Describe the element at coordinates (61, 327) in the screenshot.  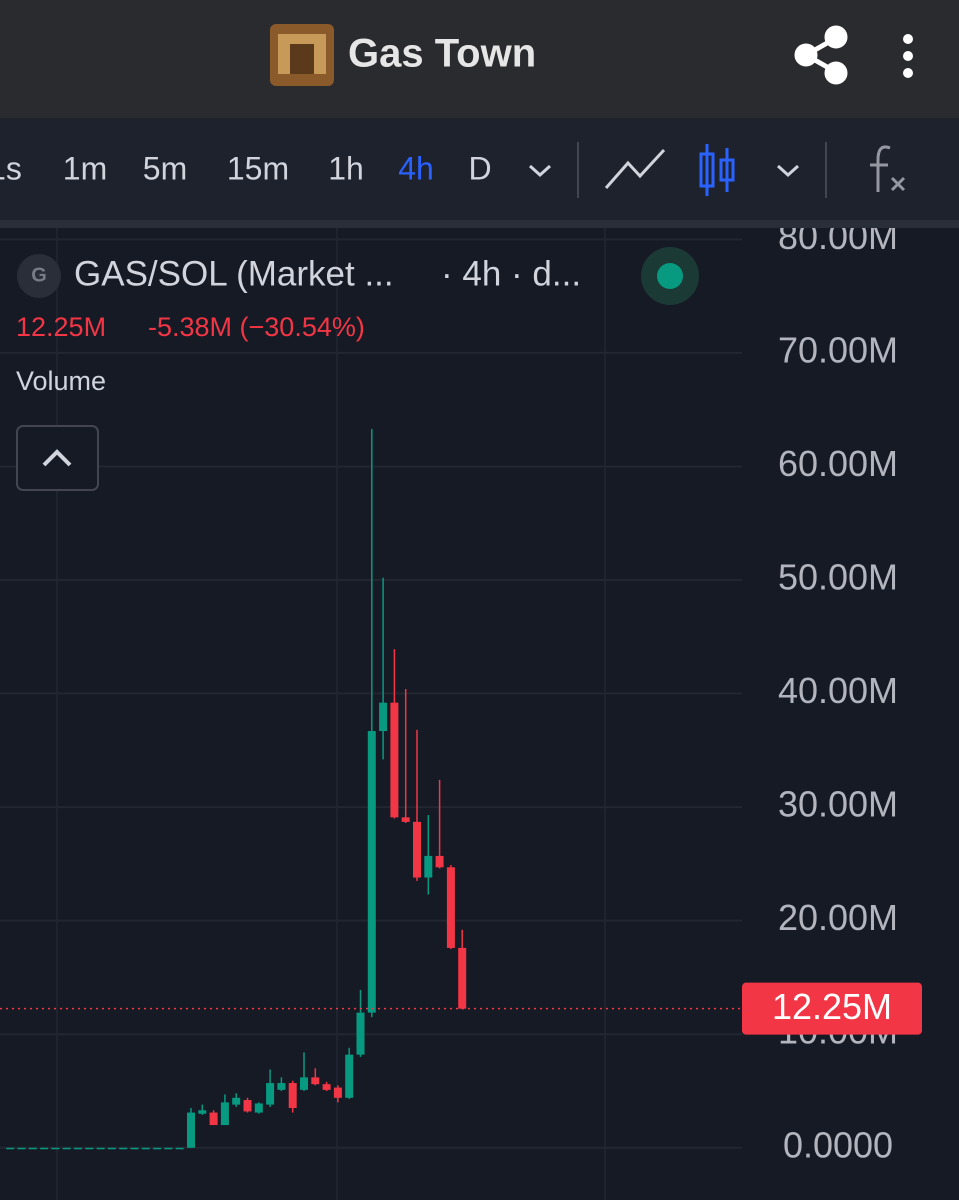
I see `last-value: 12.25M` at that location.